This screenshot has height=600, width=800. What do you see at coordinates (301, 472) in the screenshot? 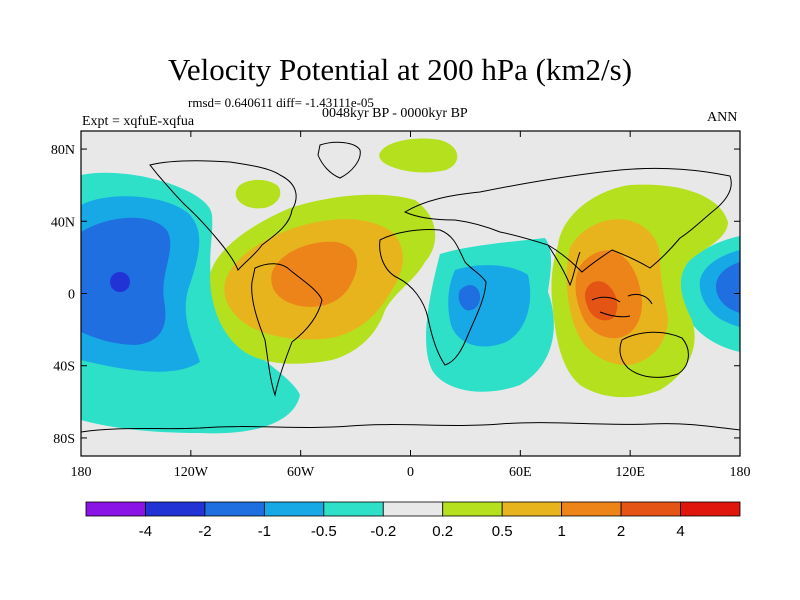
I see `x-tick-label: 60W` at bounding box center [301, 472].